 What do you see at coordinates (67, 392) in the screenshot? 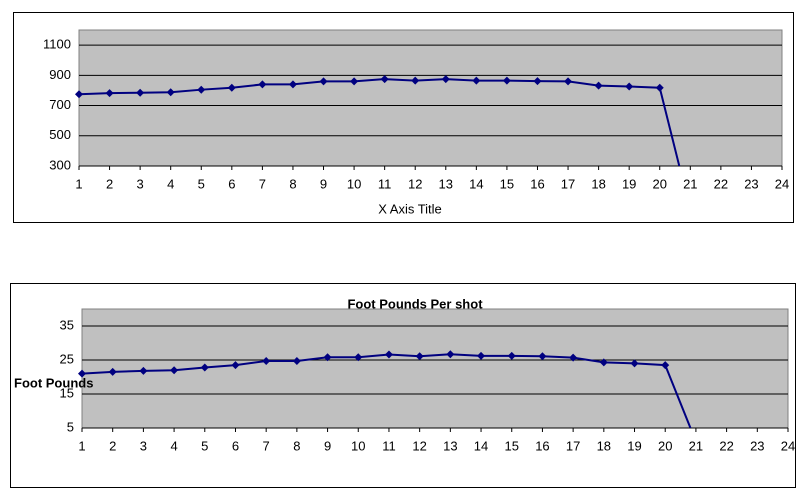
I see `y-tick-label: 15` at bounding box center [67, 392].